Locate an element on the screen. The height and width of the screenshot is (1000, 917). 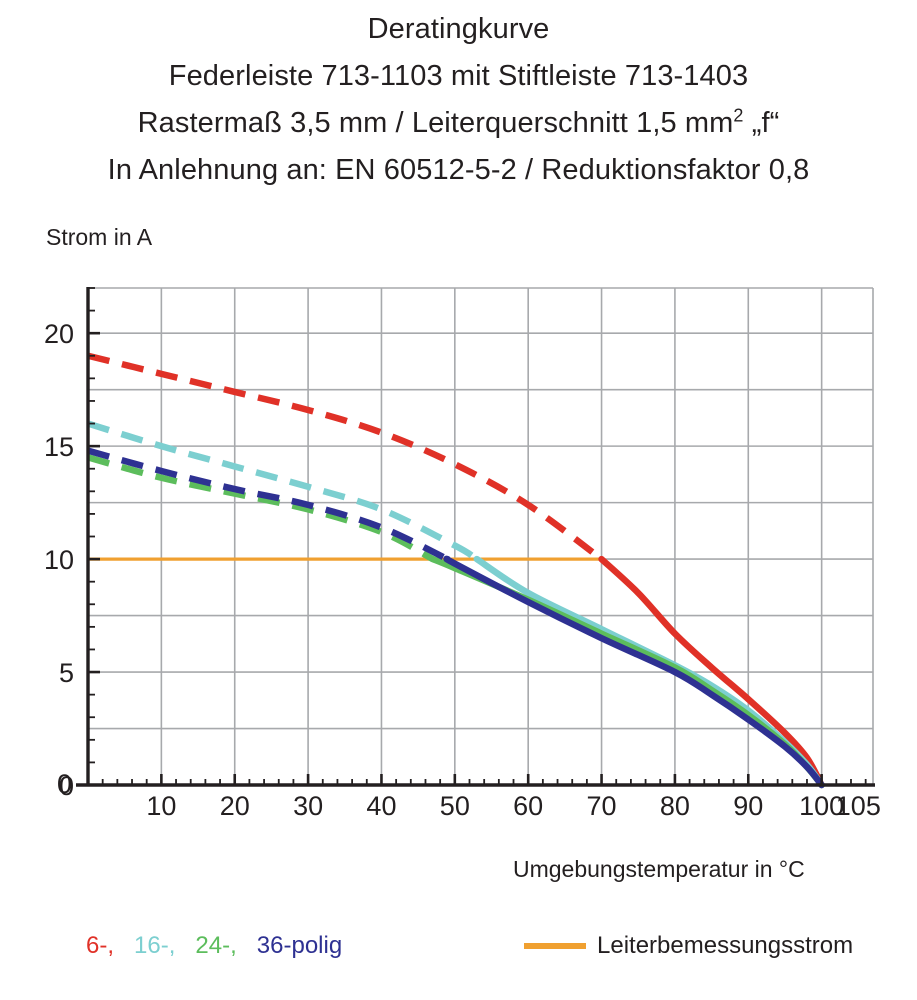
title-line-3-post: „f“ is located at coordinates (761, 123).